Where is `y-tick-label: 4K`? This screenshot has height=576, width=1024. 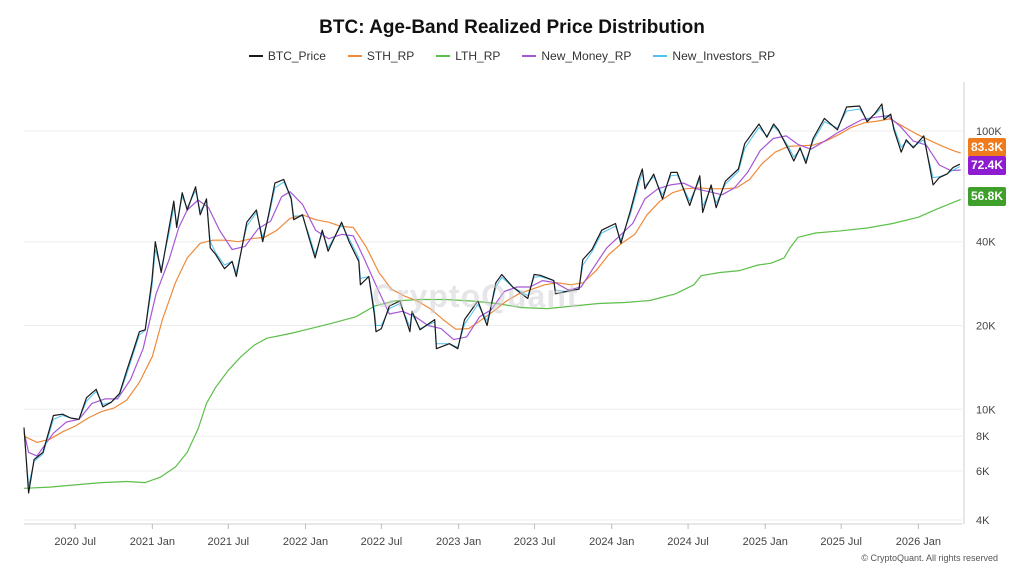
y-tick-label: 4K is located at coordinates (983, 521).